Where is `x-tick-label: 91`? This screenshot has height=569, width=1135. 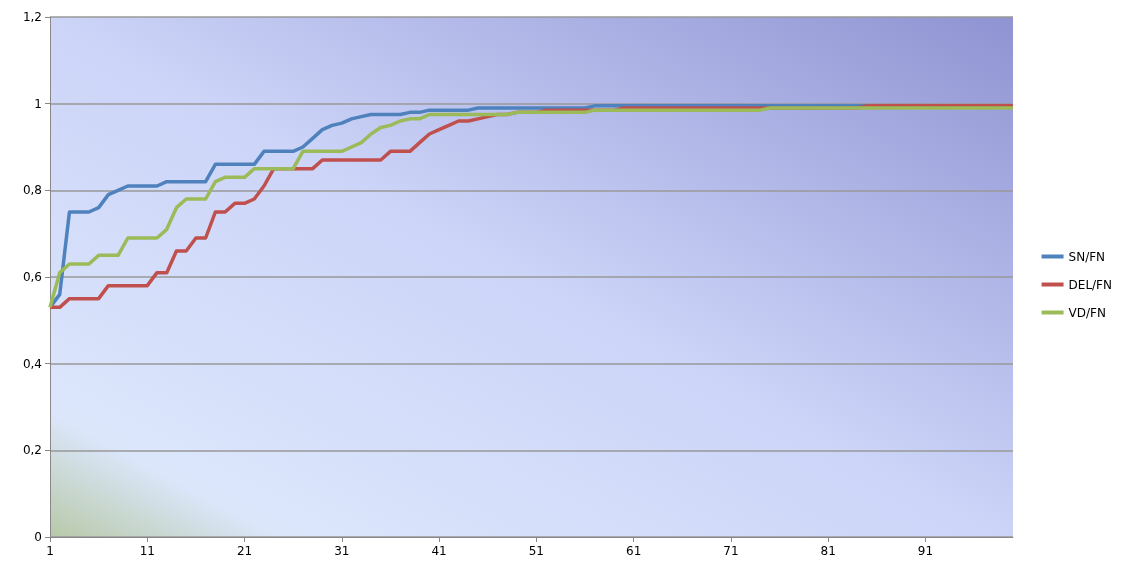
x-tick-label: 91 is located at coordinates (925, 551).